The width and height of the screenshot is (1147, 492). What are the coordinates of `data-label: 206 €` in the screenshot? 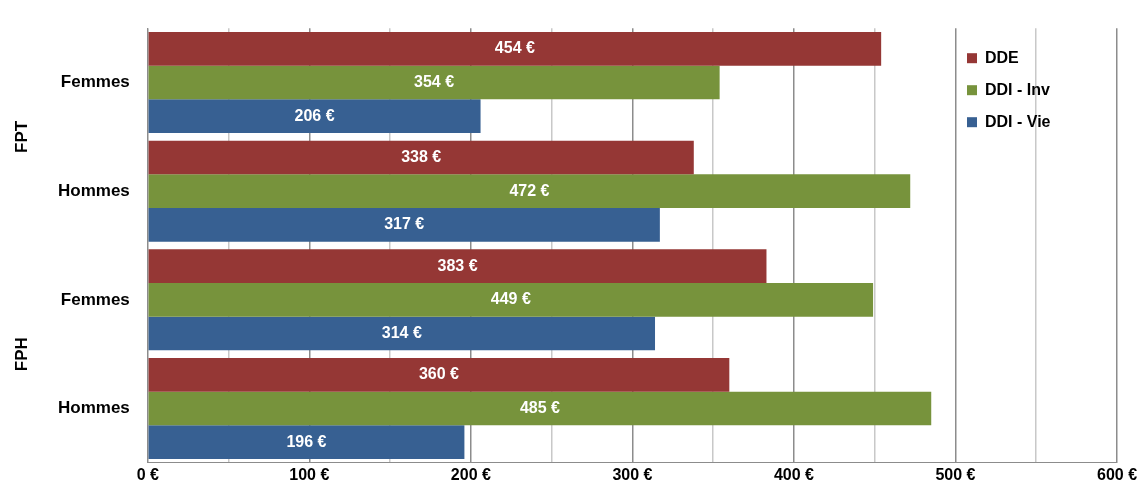 It's located at (314, 115).